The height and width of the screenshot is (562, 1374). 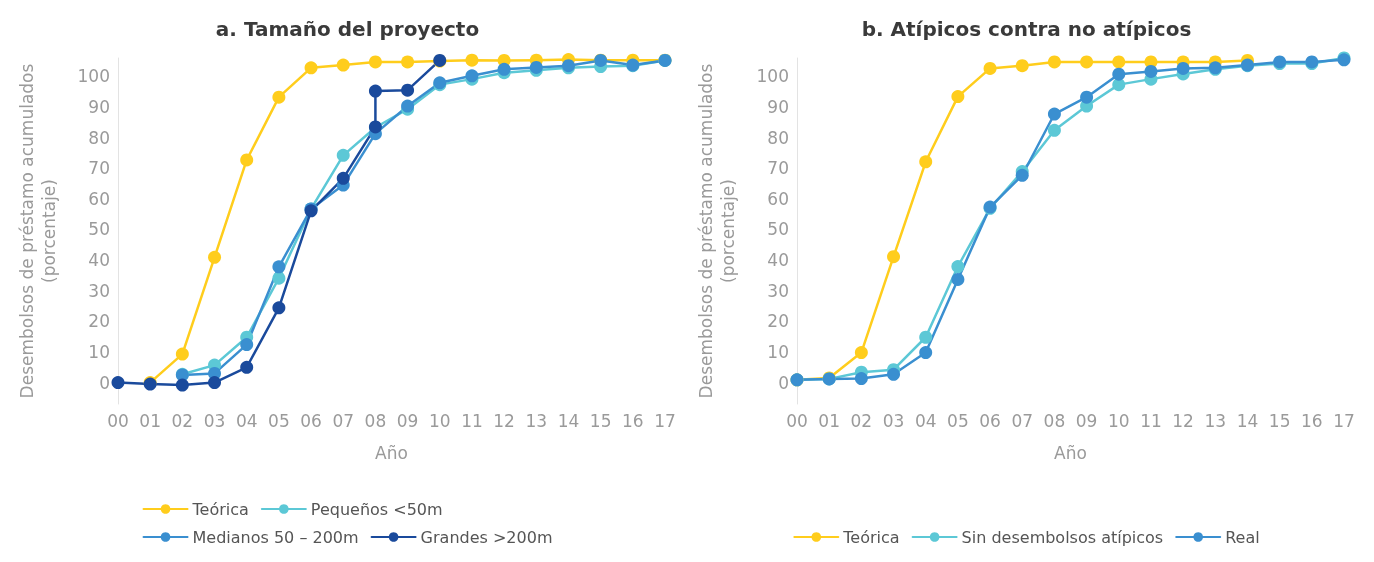 What do you see at coordinates (275, 537) in the screenshot?
I see `legend-label: Medianos 50 – 200m` at bounding box center [275, 537].